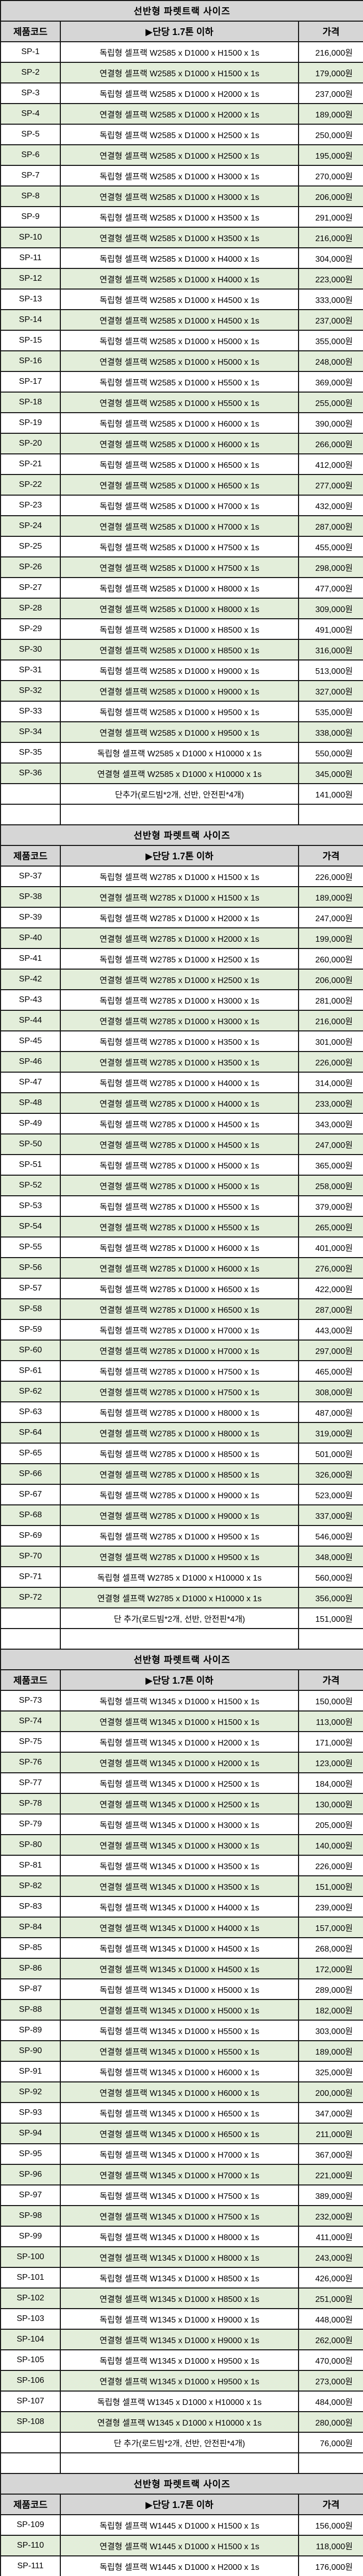 This screenshot has width=363, height=2576. I want to click on product-spec-cell: 연결형 셀프랙 W2785 x D1000 x H6500 x 1s, so click(179, 1309).